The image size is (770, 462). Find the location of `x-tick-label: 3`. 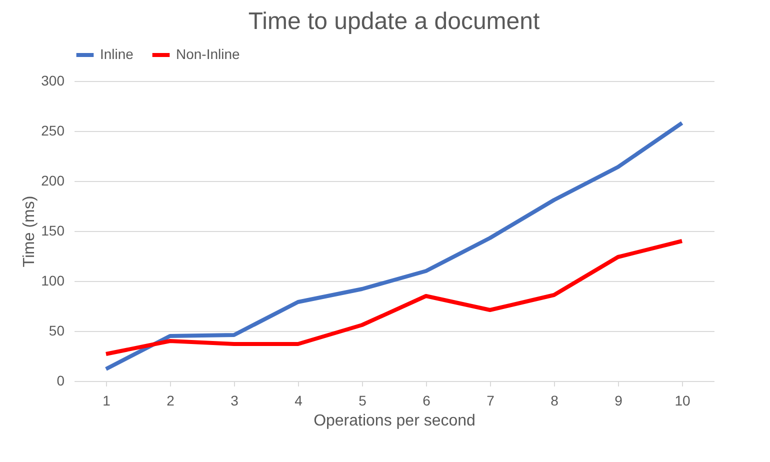

x-tick-label: 3 is located at coordinates (234, 400).